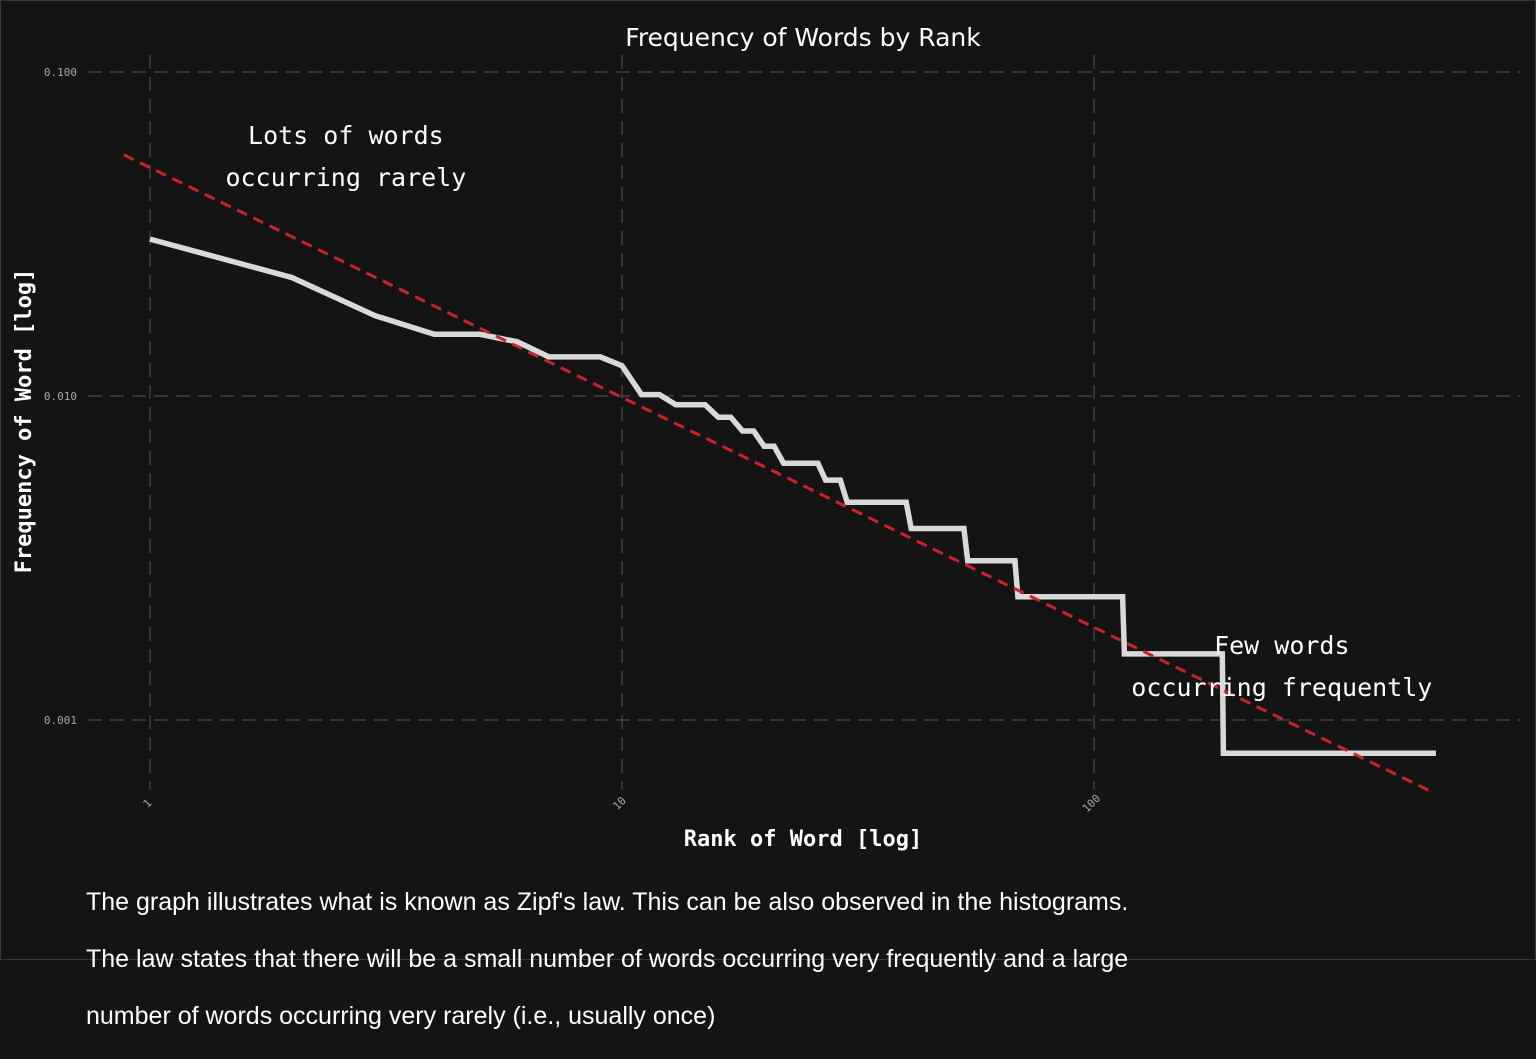  Describe the element at coordinates (346, 135) in the screenshot. I see `annotation-text: Lots of words` at that location.